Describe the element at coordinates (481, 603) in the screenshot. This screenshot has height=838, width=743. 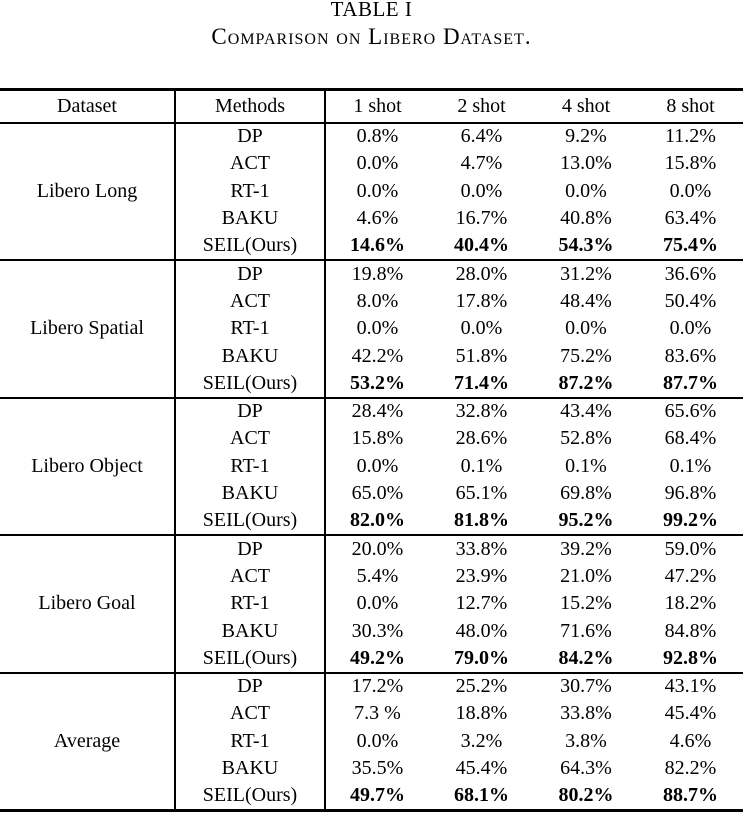
I see `value-cell: 12.7%` at that location.